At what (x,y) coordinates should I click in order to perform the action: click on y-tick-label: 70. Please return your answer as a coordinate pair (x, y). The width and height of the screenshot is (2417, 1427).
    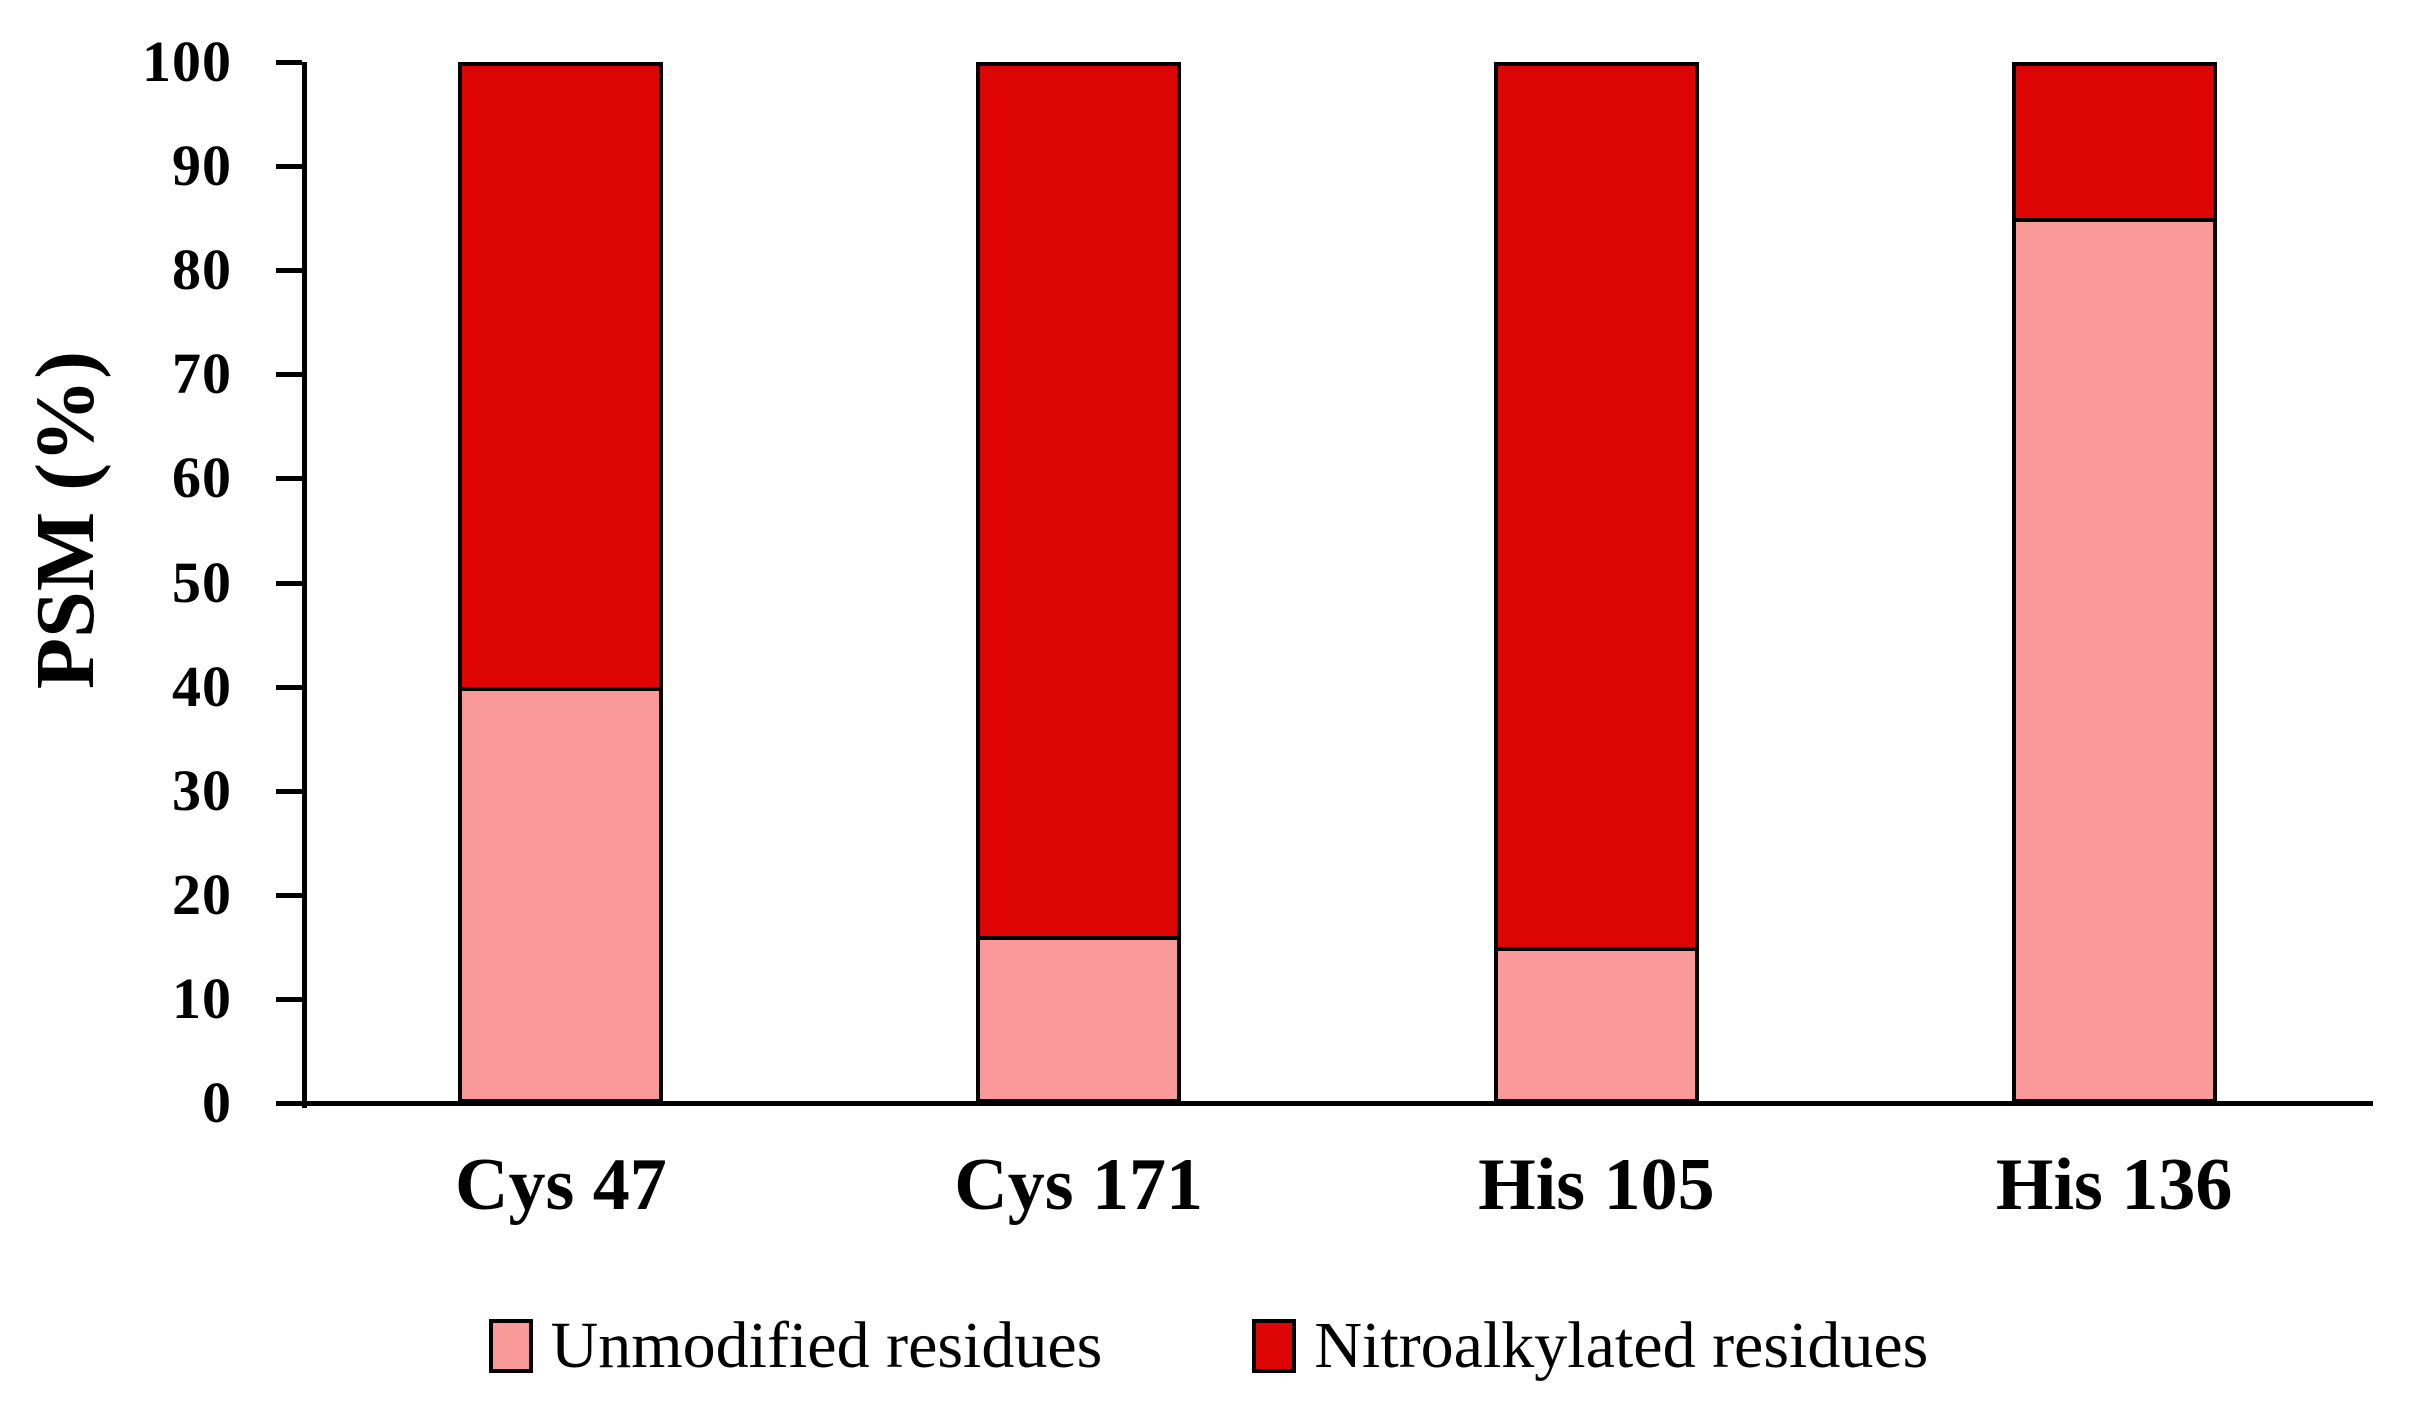
    Looking at the image, I should click on (202, 374).